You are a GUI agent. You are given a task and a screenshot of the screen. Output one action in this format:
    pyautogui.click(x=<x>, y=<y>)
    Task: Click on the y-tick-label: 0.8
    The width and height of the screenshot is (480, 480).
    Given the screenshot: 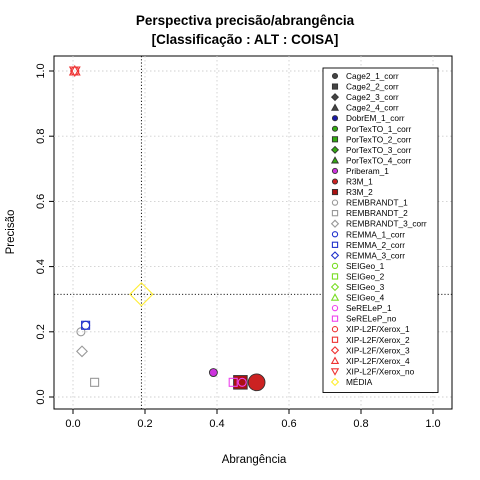 What is the action you would take?
    pyautogui.click(x=41, y=136)
    